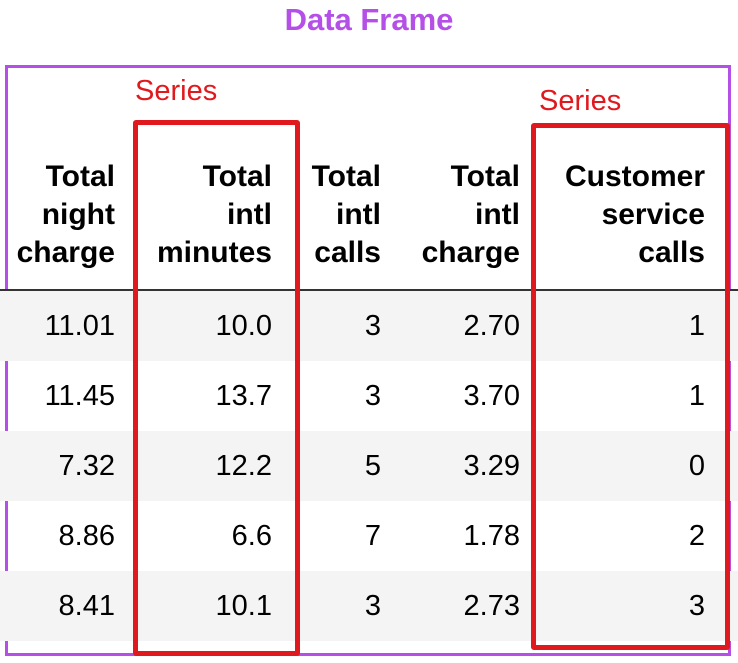 The image size is (738, 663). I want to click on table-cell: 8.86, so click(86, 536).